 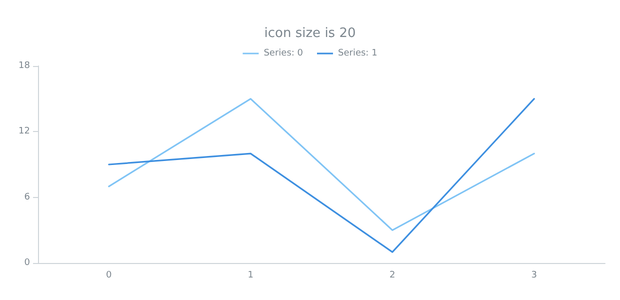 What do you see at coordinates (358, 53) in the screenshot?
I see `legend-label: Series: 1` at bounding box center [358, 53].